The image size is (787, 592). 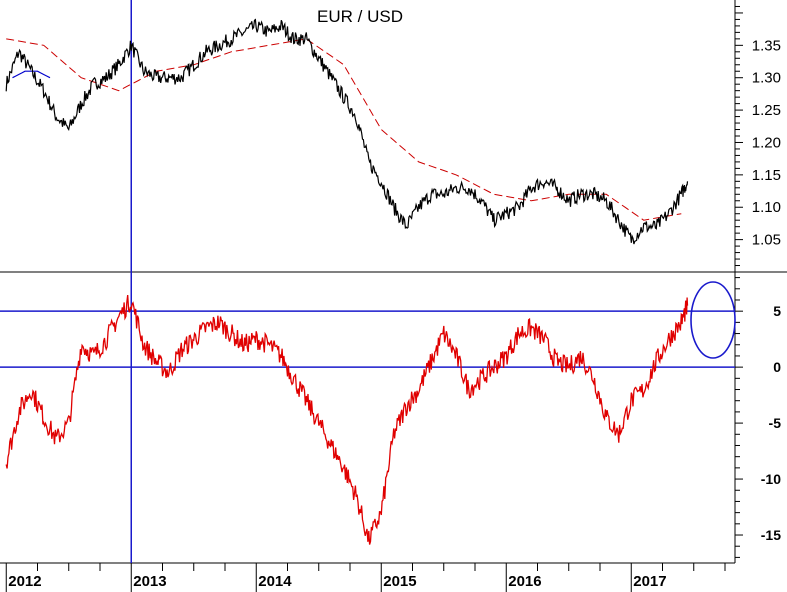 What do you see at coordinates (399, 581) in the screenshot?
I see `year-label: 2015` at bounding box center [399, 581].